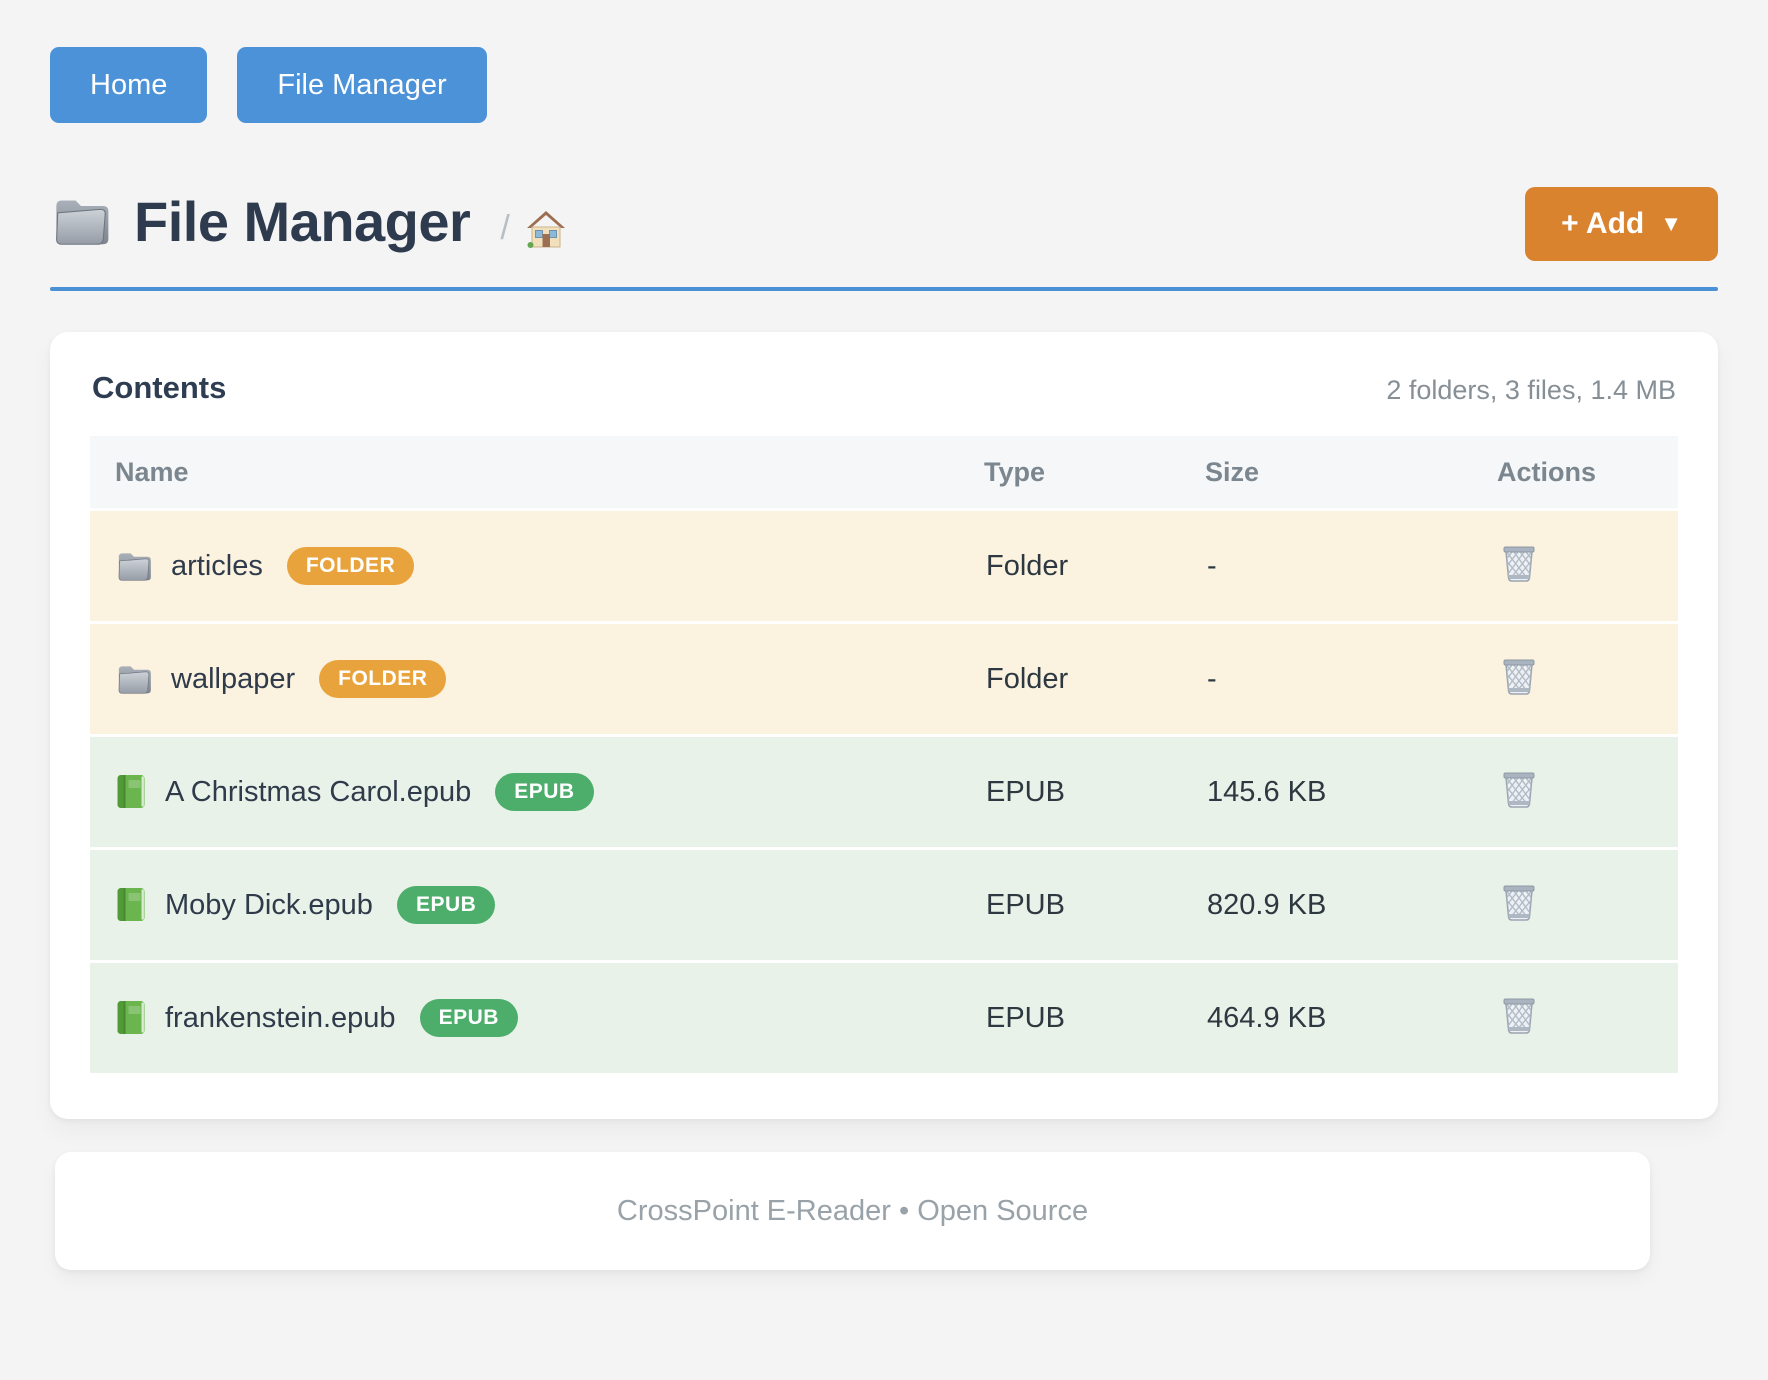 The height and width of the screenshot is (1380, 1768). I want to click on column-header-size: Size, so click(1232, 471).